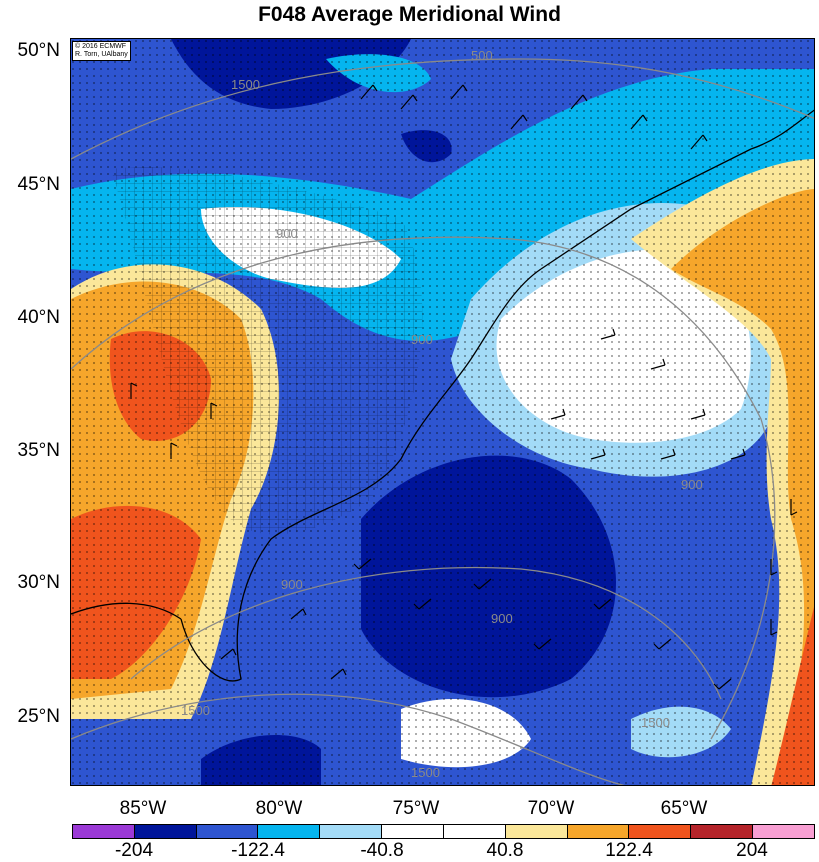  What do you see at coordinates (482, 55) in the screenshot?
I see `contour-label: 500` at bounding box center [482, 55].